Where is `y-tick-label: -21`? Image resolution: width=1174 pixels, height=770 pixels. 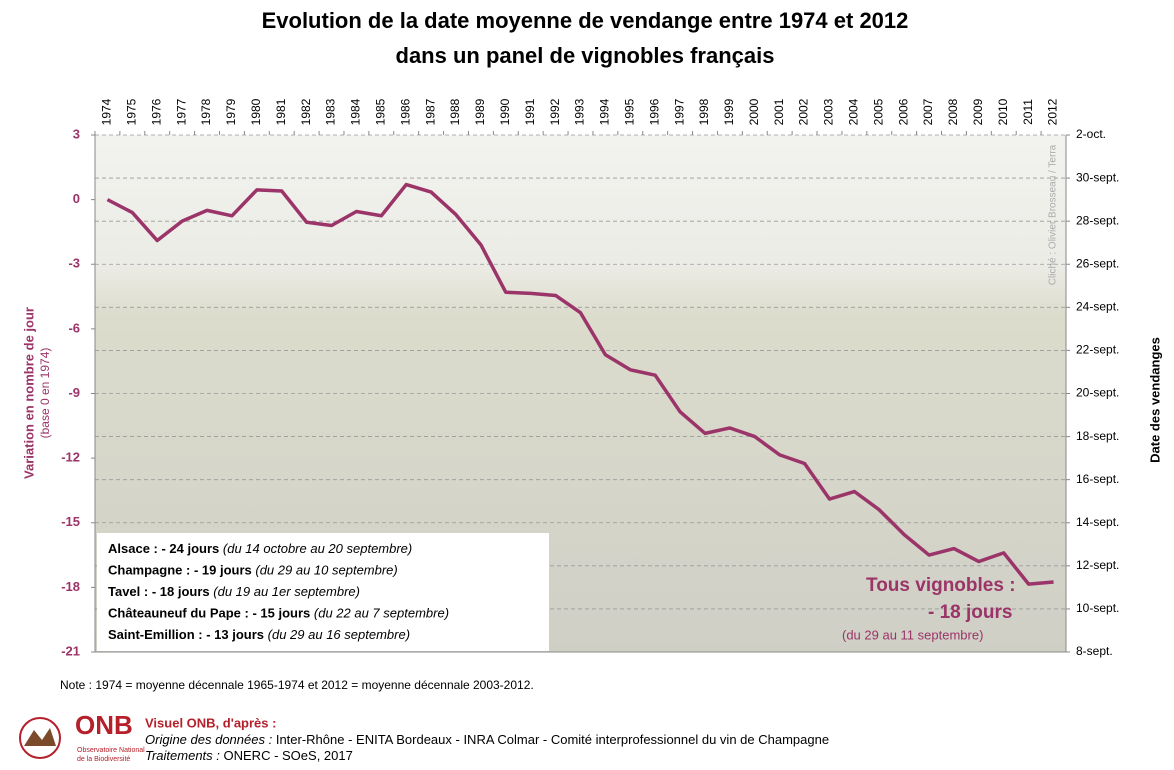 y-tick-label: -21 is located at coordinates (70, 650).